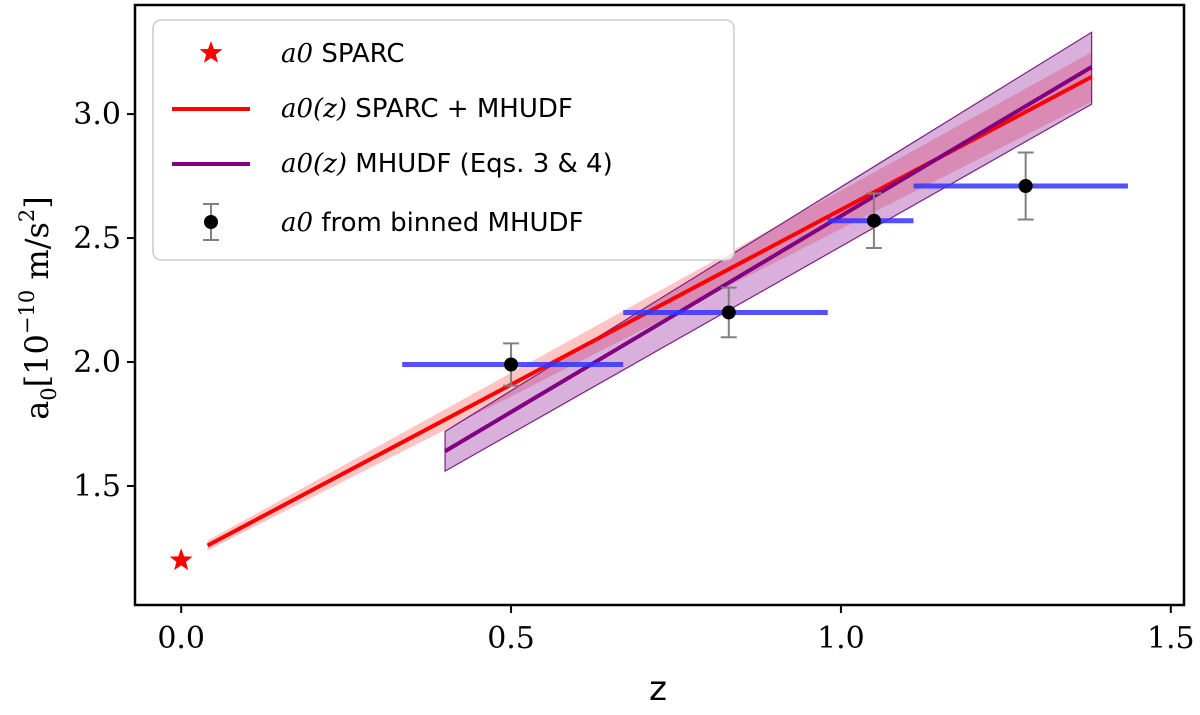 The width and height of the screenshot is (1200, 715). I want to click on star-marker, so click(181, 559).